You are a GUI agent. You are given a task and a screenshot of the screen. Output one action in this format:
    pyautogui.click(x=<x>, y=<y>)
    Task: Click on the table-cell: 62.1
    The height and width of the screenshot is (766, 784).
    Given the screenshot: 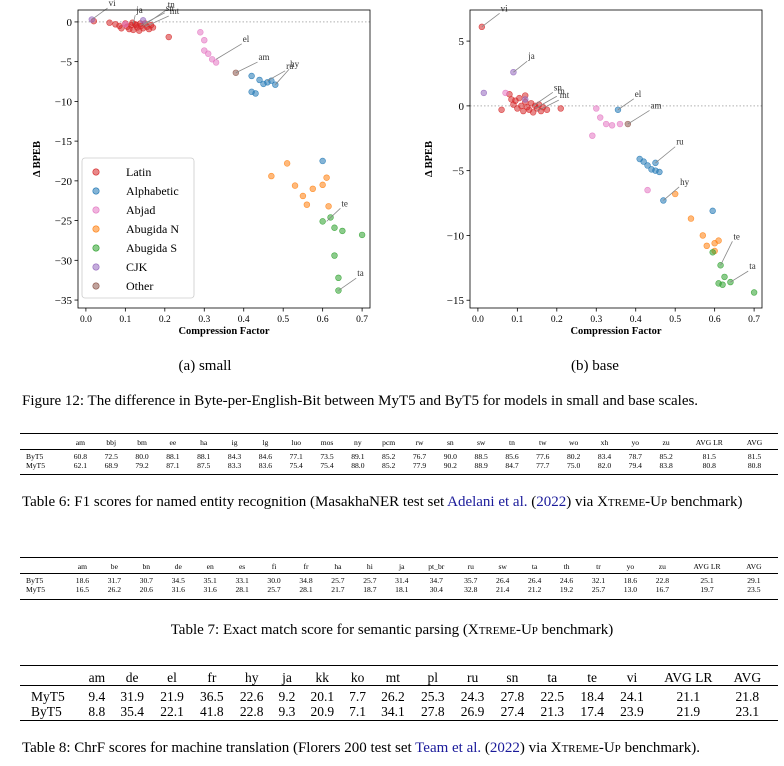 What is the action you would take?
    pyautogui.click(x=80, y=465)
    